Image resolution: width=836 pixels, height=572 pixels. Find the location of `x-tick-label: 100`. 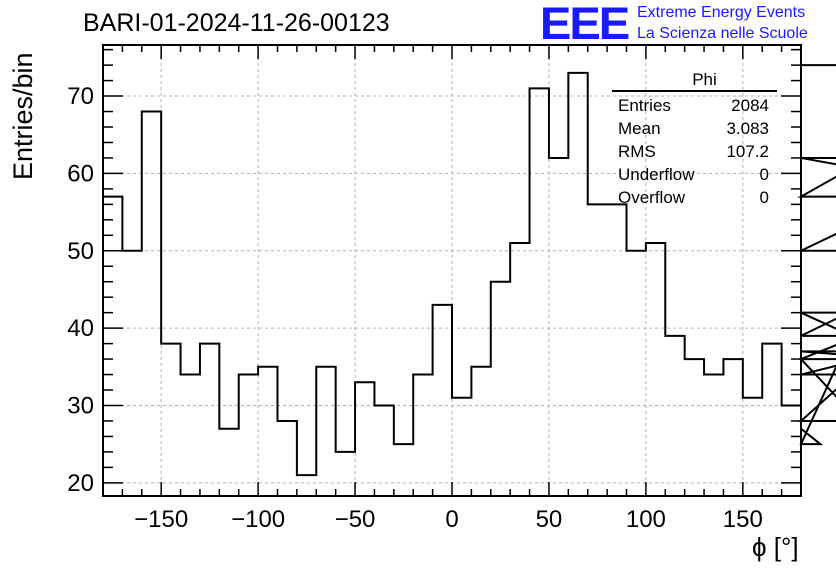

x-tick-label: 100 is located at coordinates (646, 519).